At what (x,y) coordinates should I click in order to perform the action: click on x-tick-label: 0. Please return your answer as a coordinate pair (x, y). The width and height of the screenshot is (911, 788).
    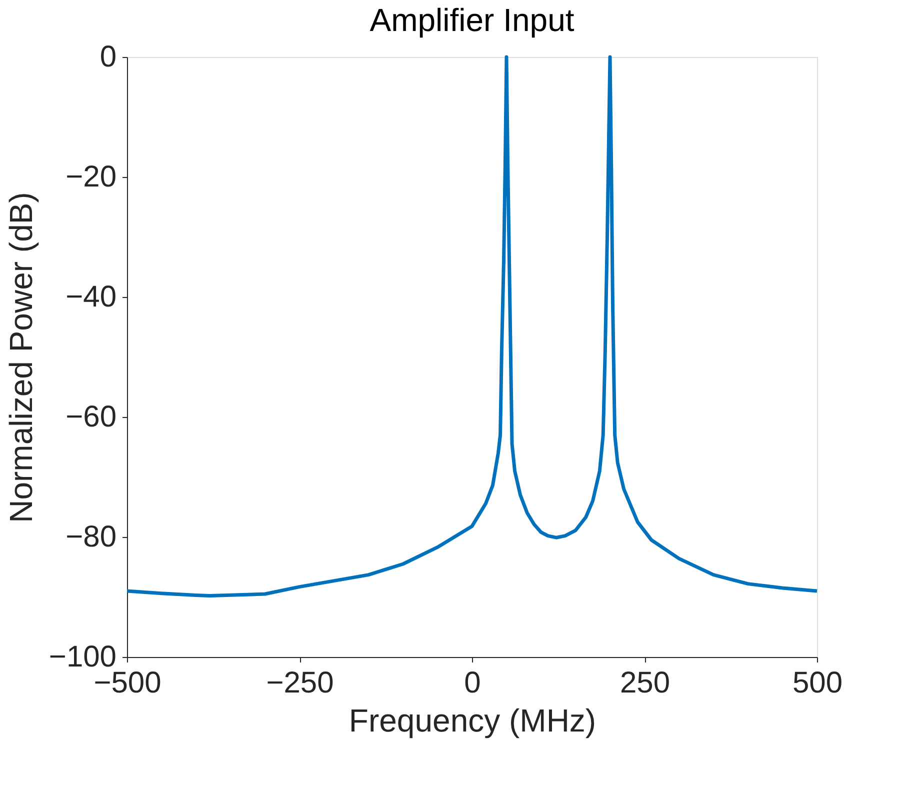
    Looking at the image, I should click on (472, 683).